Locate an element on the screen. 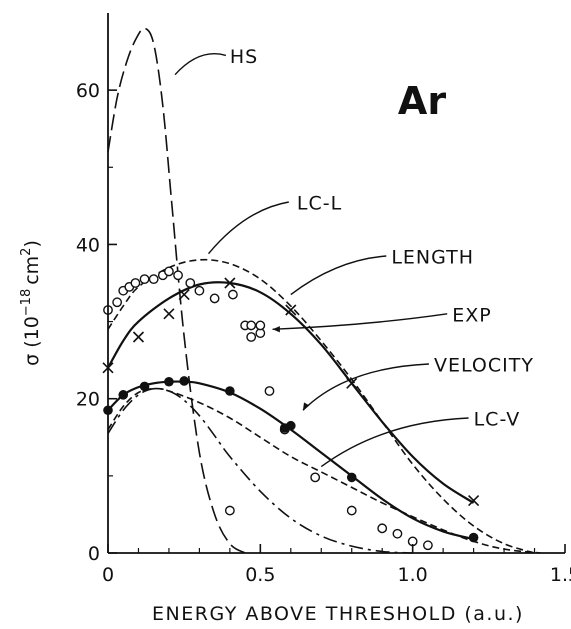 The height and width of the screenshot is (629, 571). lc-v-leader is located at coordinates (394, 442).